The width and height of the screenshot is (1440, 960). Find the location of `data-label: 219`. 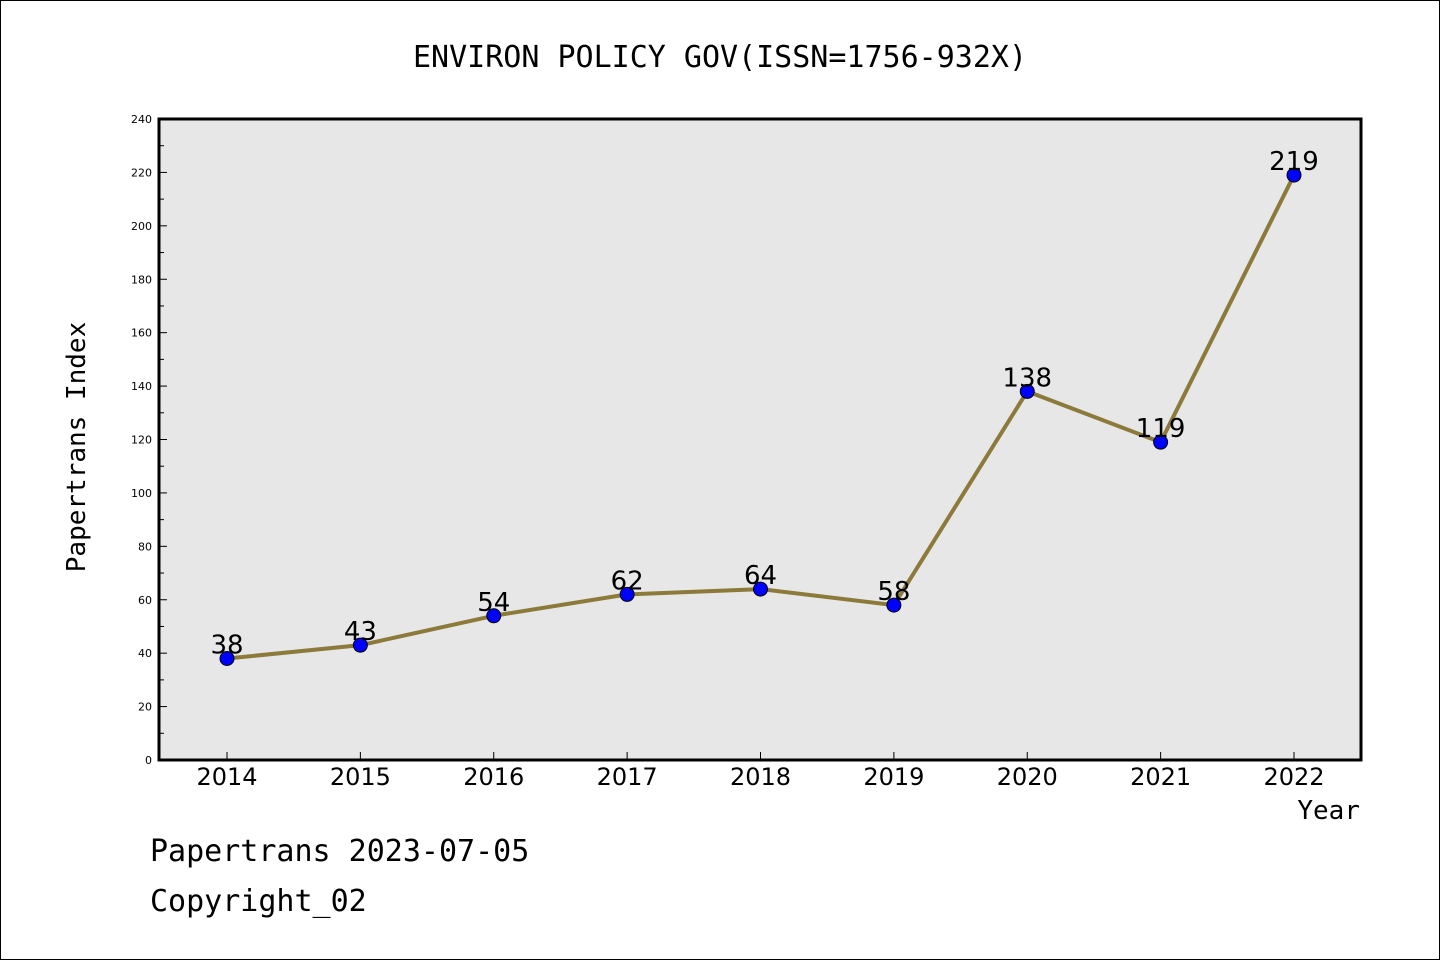

data-label: 219 is located at coordinates (1294, 162).